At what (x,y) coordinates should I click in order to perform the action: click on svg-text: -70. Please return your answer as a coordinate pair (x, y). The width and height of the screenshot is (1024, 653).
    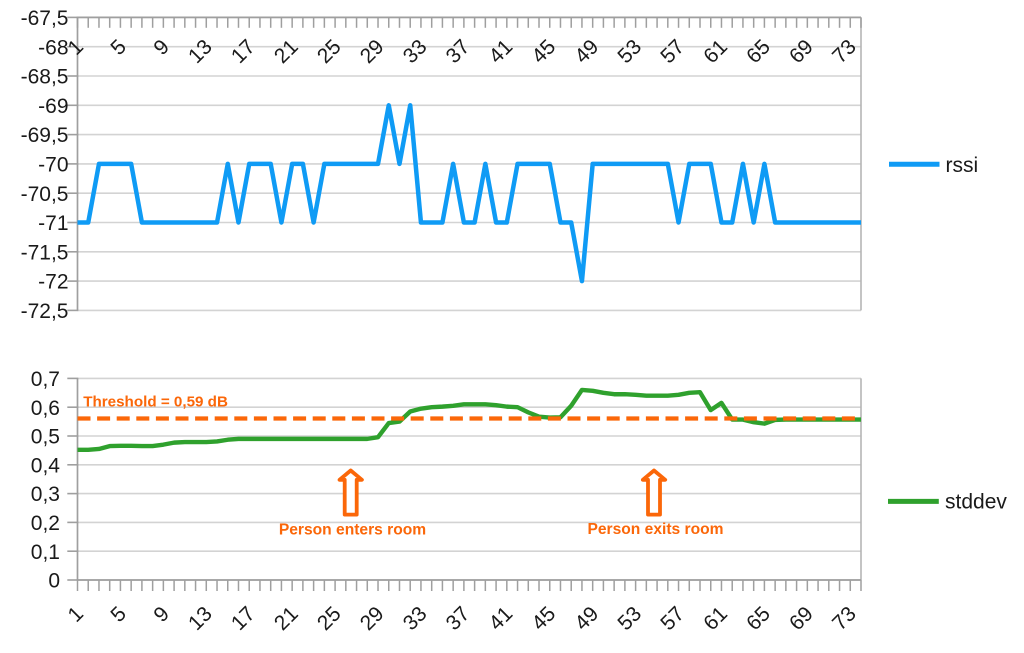
    Looking at the image, I should click on (53, 165).